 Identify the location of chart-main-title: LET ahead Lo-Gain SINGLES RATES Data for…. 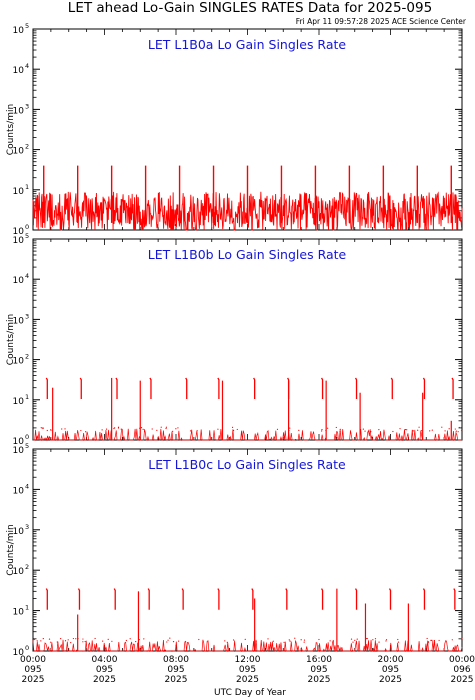
(250, 8).